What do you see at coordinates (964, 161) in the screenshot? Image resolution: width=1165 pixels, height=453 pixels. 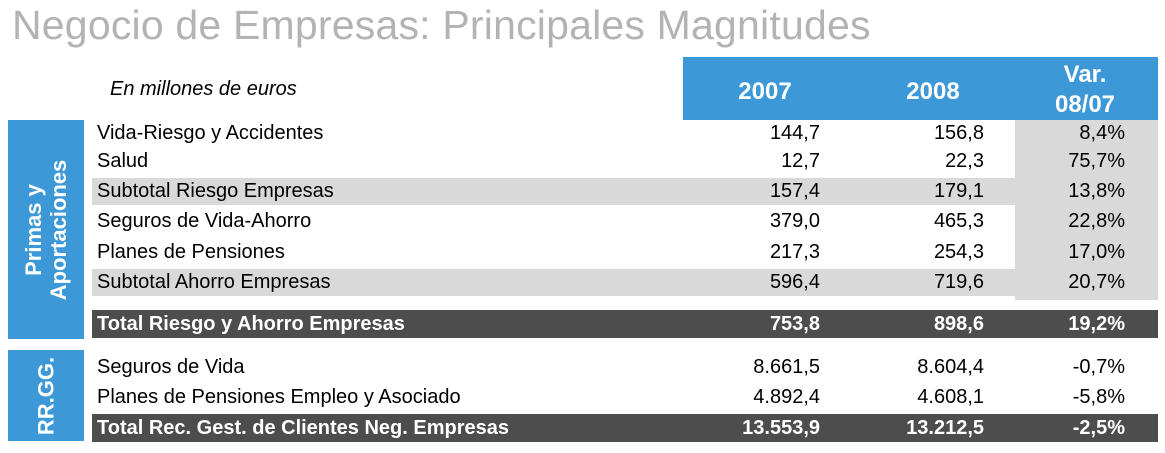 I see `row-2008: 22,3` at bounding box center [964, 161].